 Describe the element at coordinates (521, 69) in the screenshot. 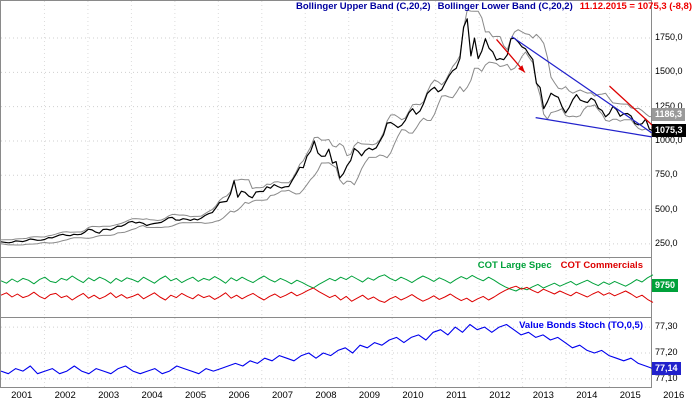

I see `trend-arrow-1-head` at that location.